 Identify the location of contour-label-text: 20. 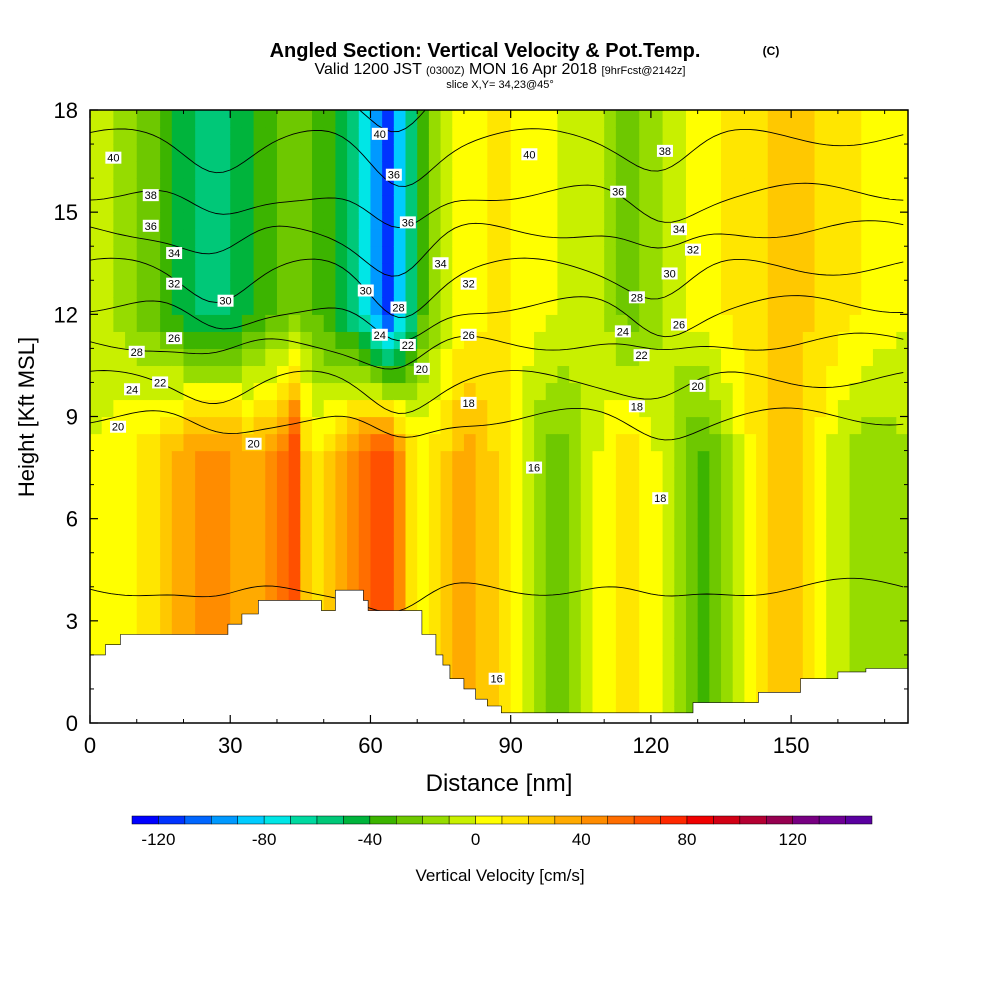
(698, 387).